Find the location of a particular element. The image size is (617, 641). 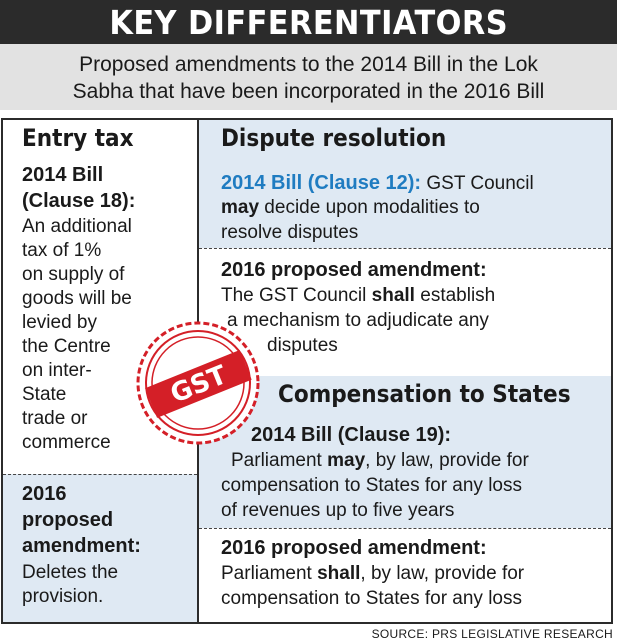

entry-tax-bill-line-2: (Clause 18): is located at coordinates (79, 201).